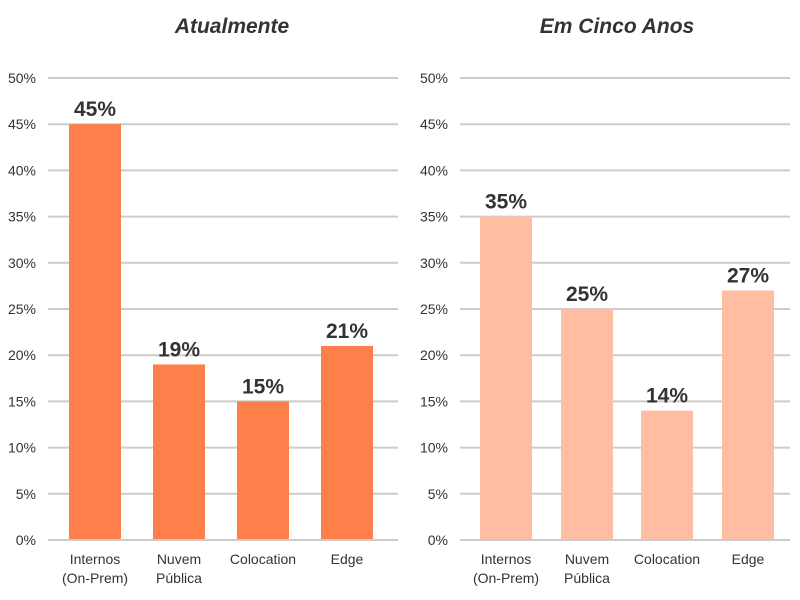 The height and width of the screenshot is (600, 800). What do you see at coordinates (347, 331) in the screenshot?
I see `data-label: 21%` at bounding box center [347, 331].